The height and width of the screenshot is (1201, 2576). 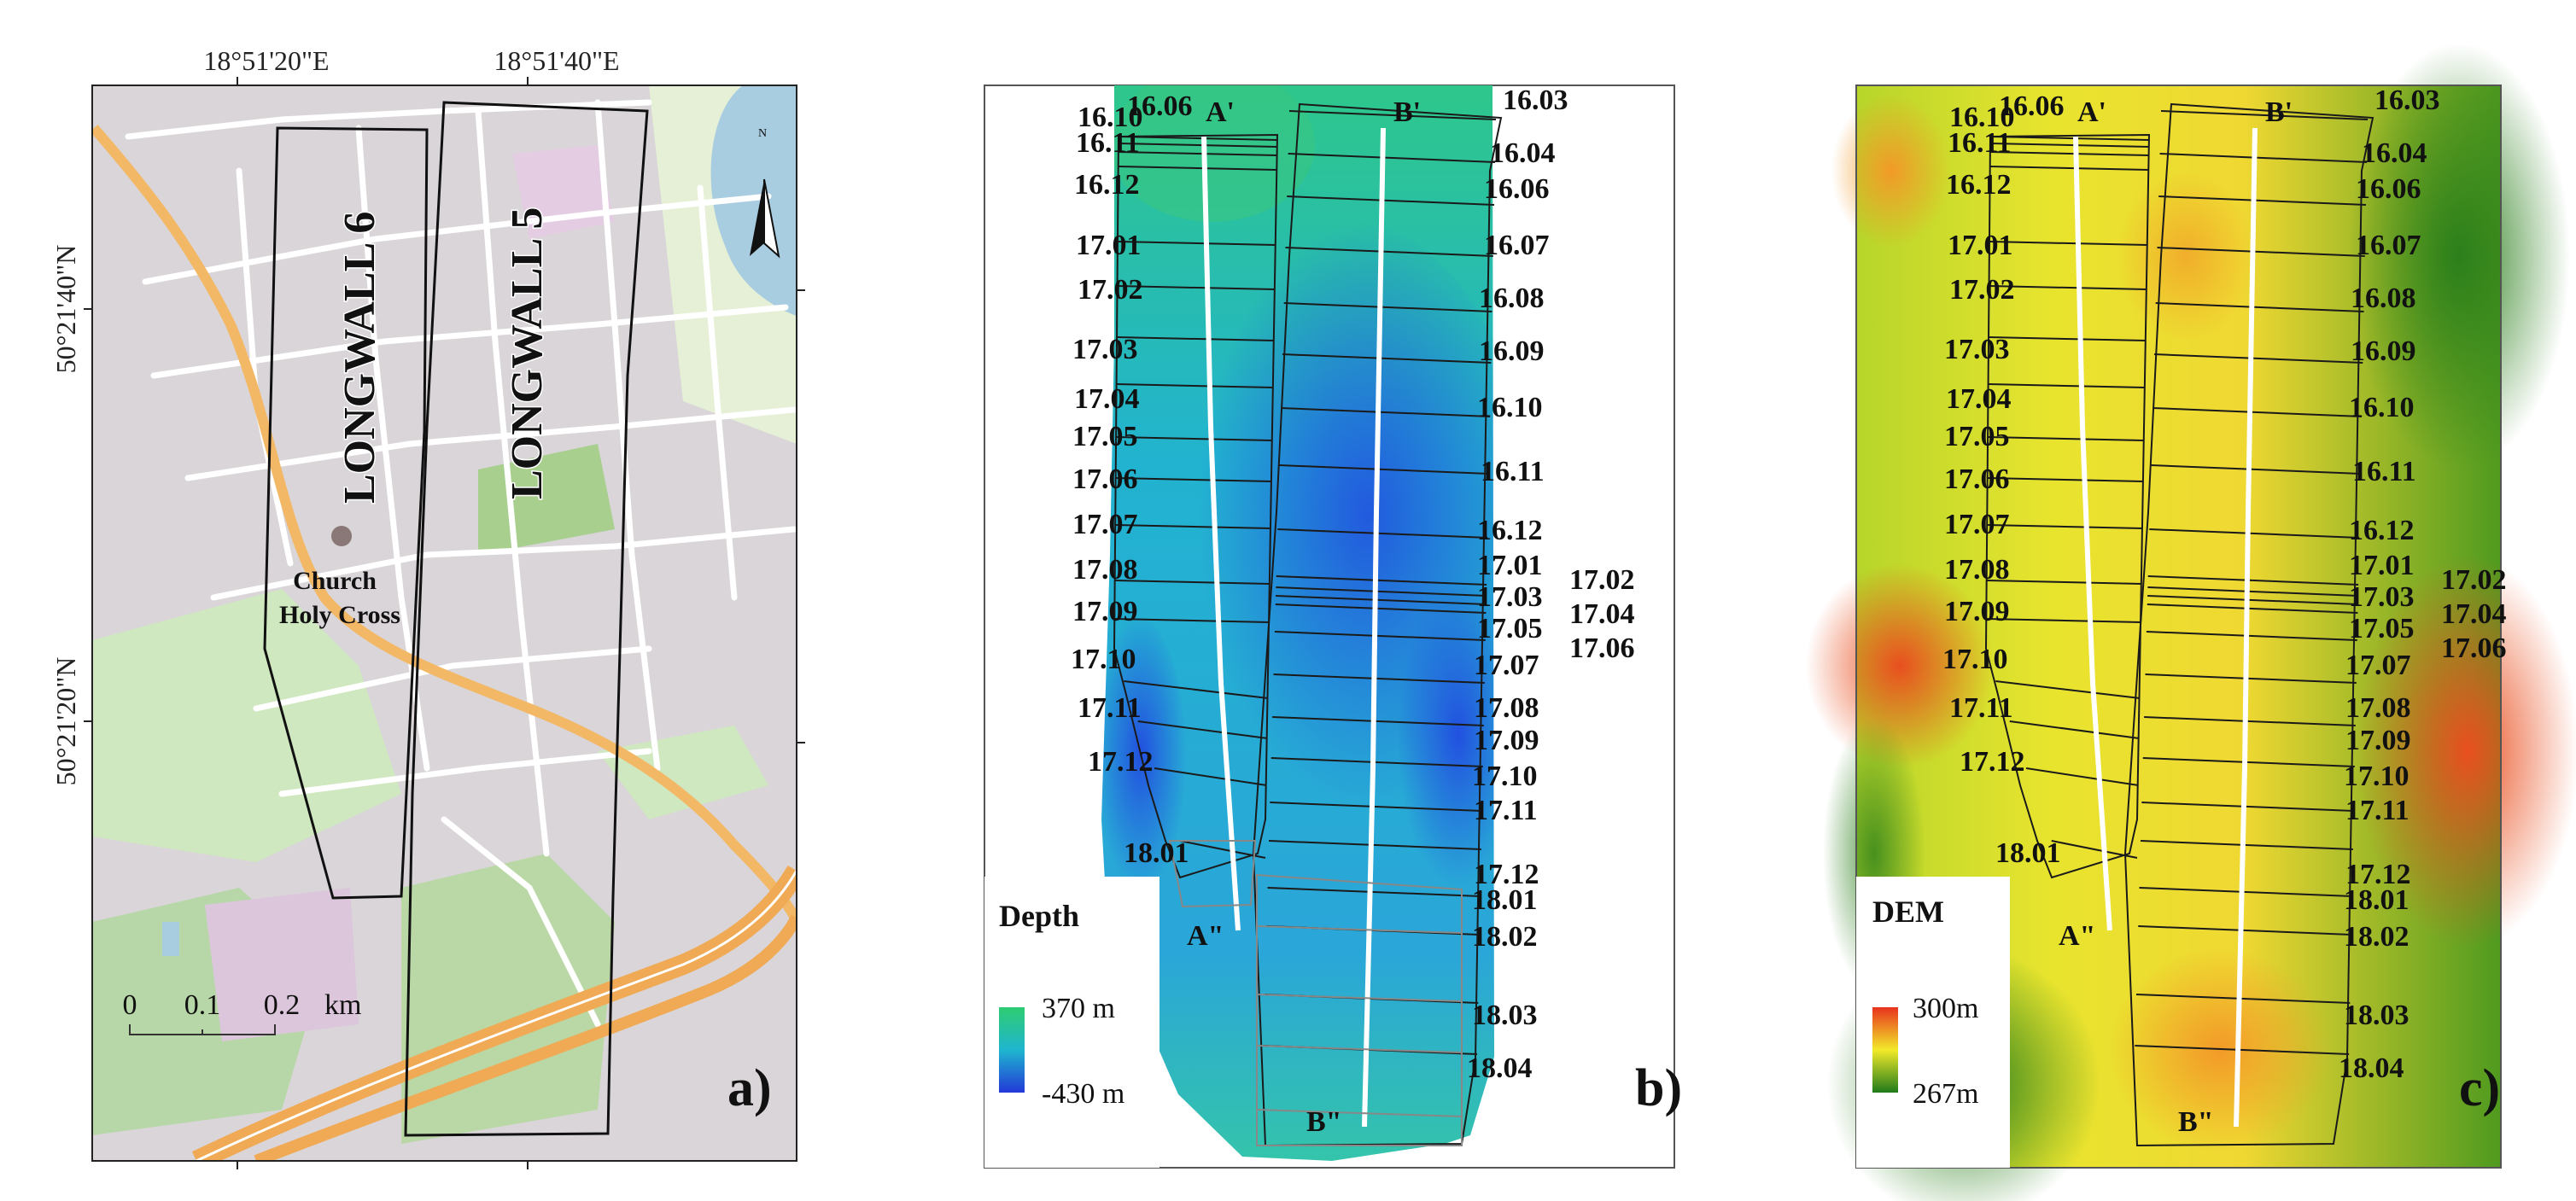 I want to click on panel-a-label: a), so click(x=749, y=1088).